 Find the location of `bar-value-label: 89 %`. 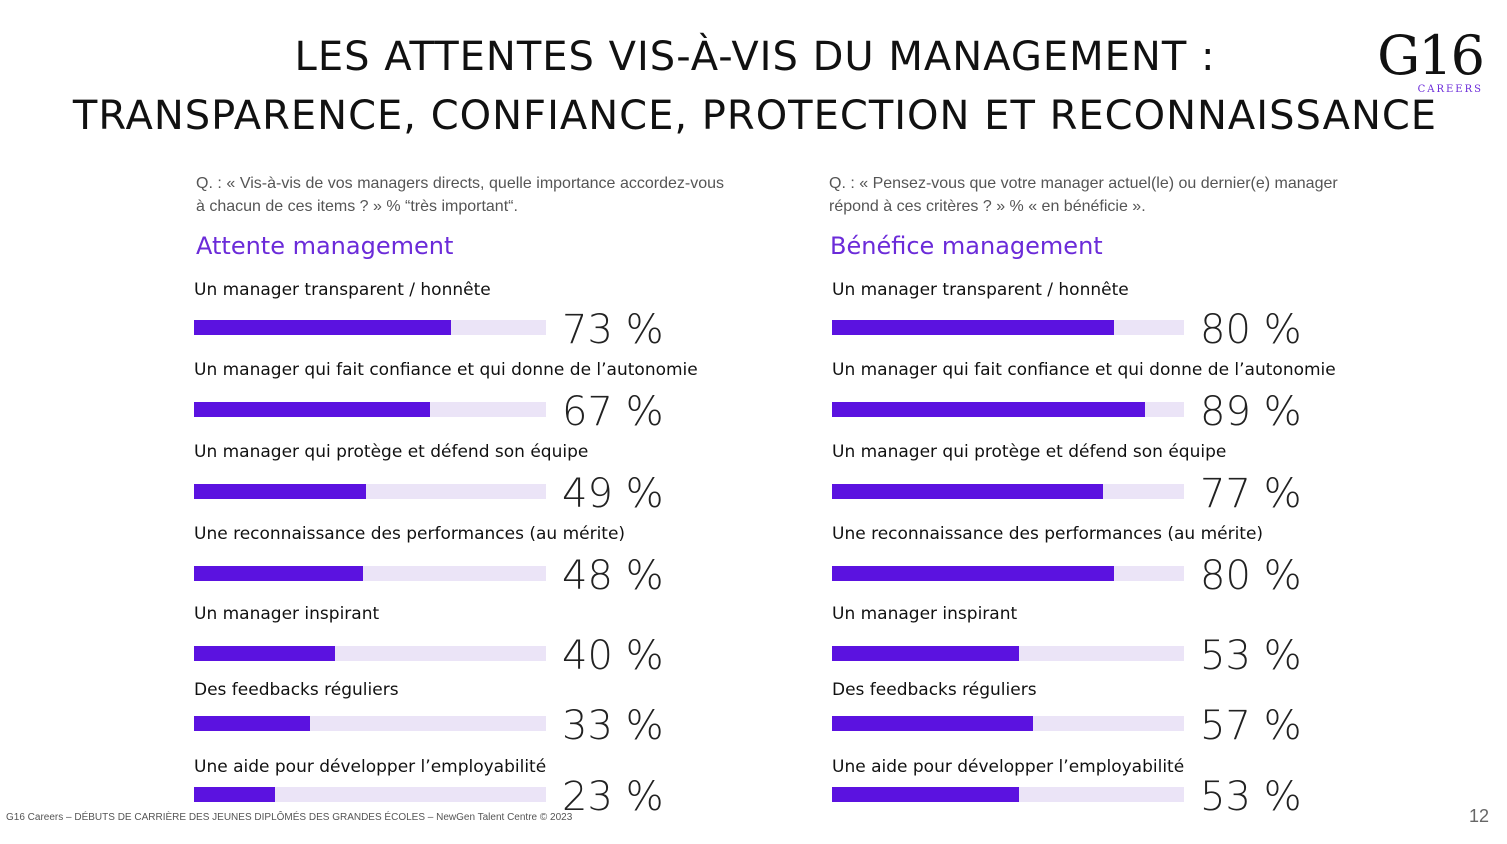

bar-value-label: 89 % is located at coordinates (1251, 412).